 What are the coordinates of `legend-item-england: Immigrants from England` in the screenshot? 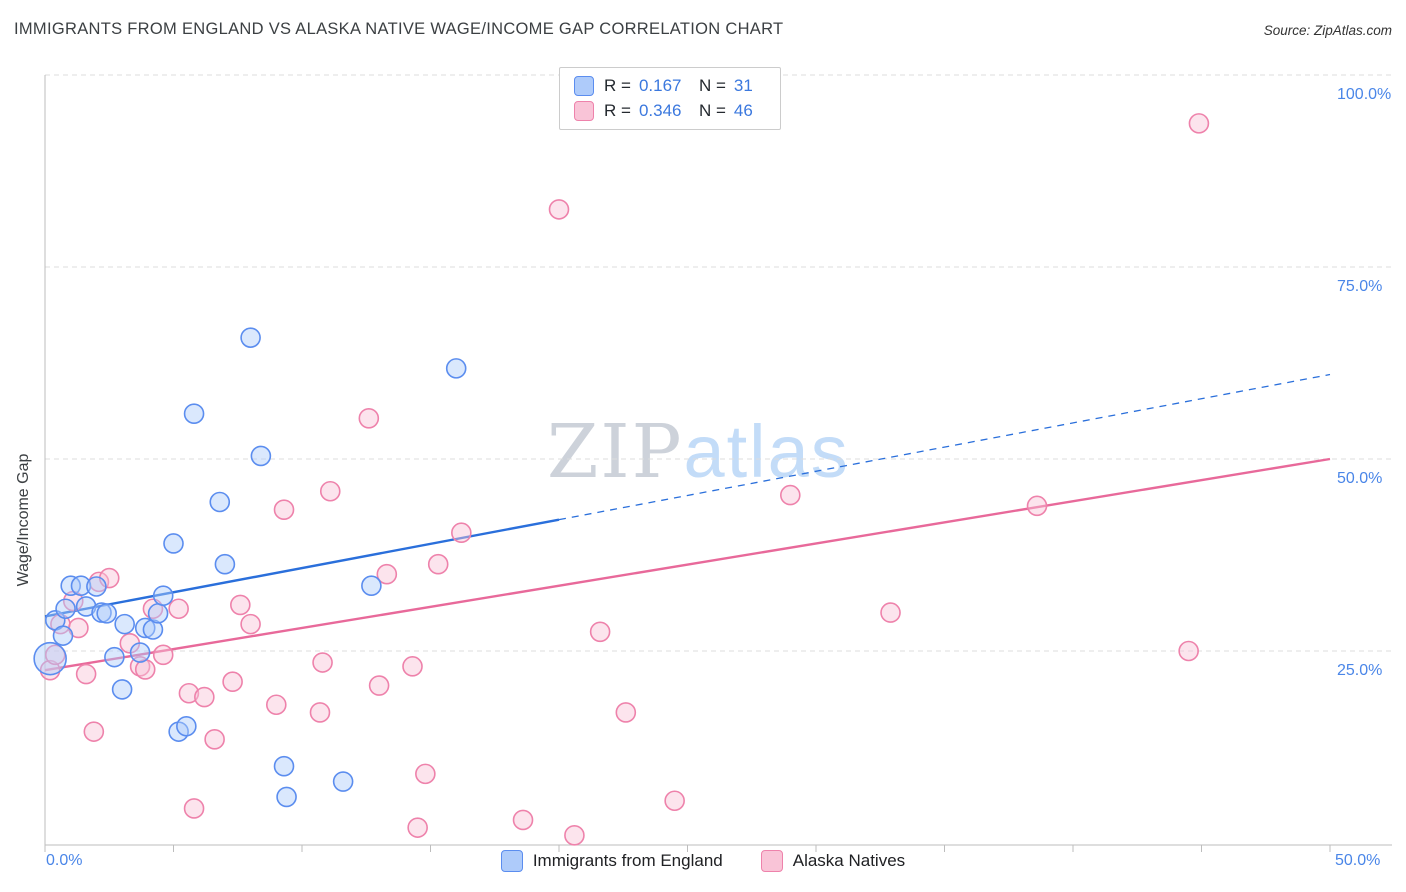 It's located at (611, 861).